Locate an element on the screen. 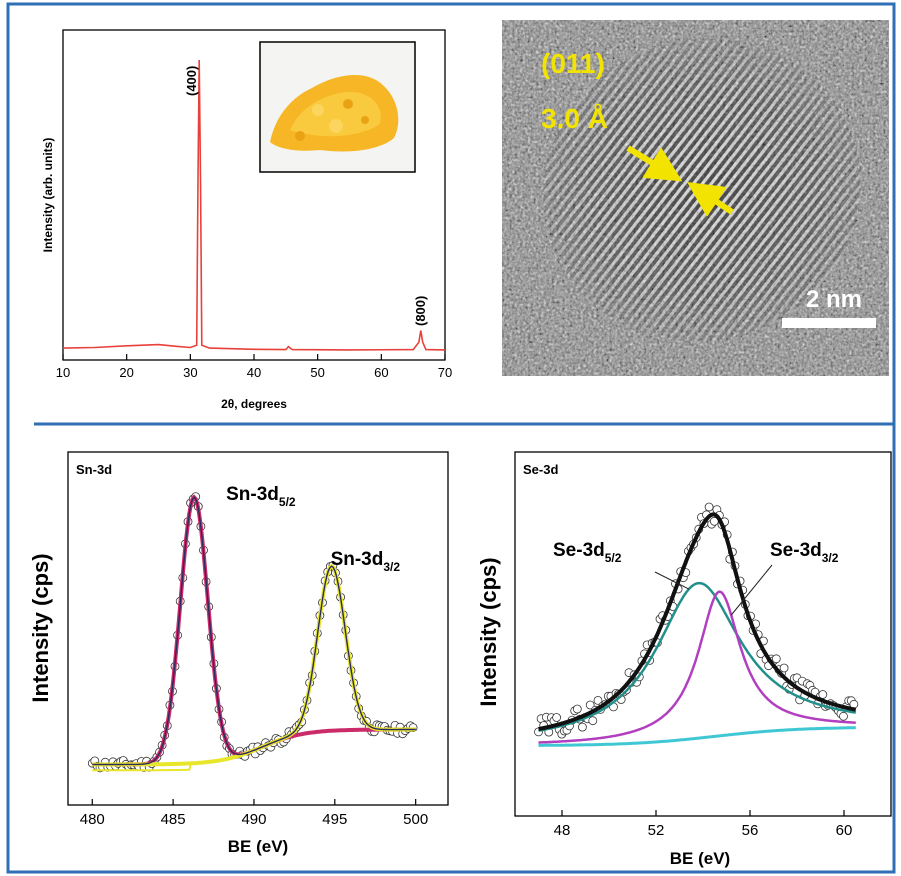 The height and width of the screenshot is (876, 901). tem-scalebar is located at coordinates (829, 323).